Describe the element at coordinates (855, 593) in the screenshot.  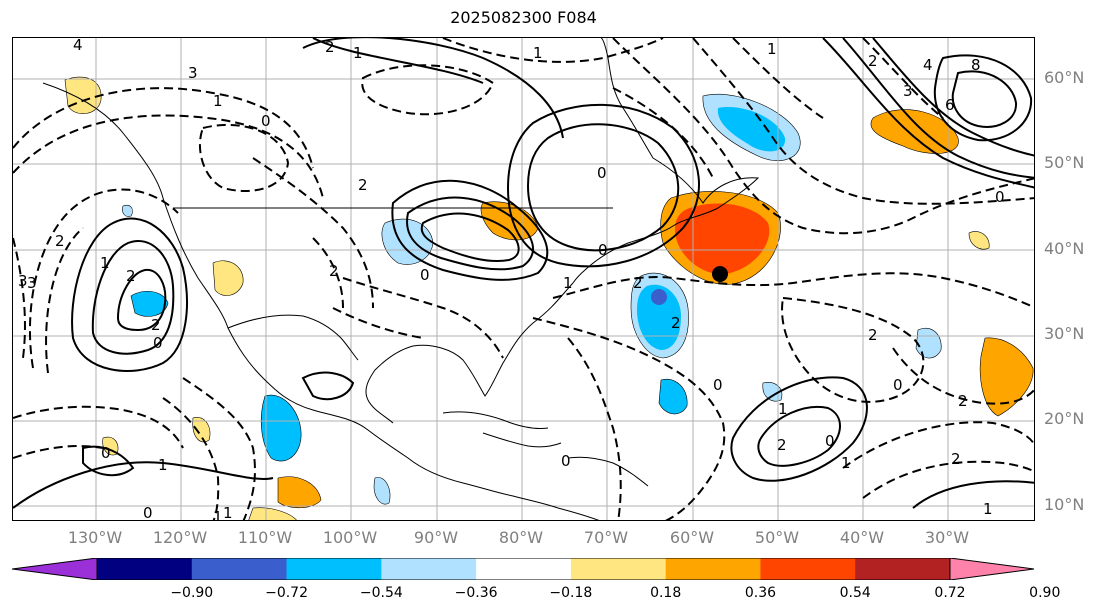
I see `colorbar-tick-label: 0.54` at that location.